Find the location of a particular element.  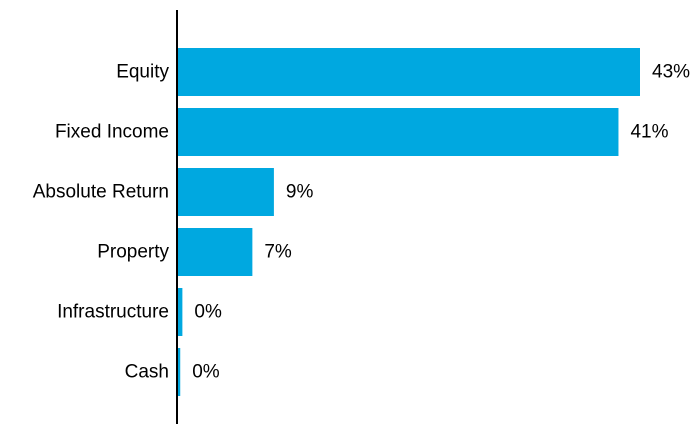

category-label-property: Property is located at coordinates (133, 252).